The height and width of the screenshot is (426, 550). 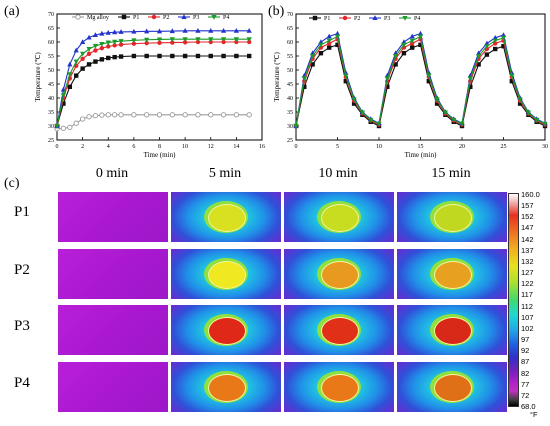 I want to click on chart-a-x-tick-label: 16, so click(x=262, y=147).